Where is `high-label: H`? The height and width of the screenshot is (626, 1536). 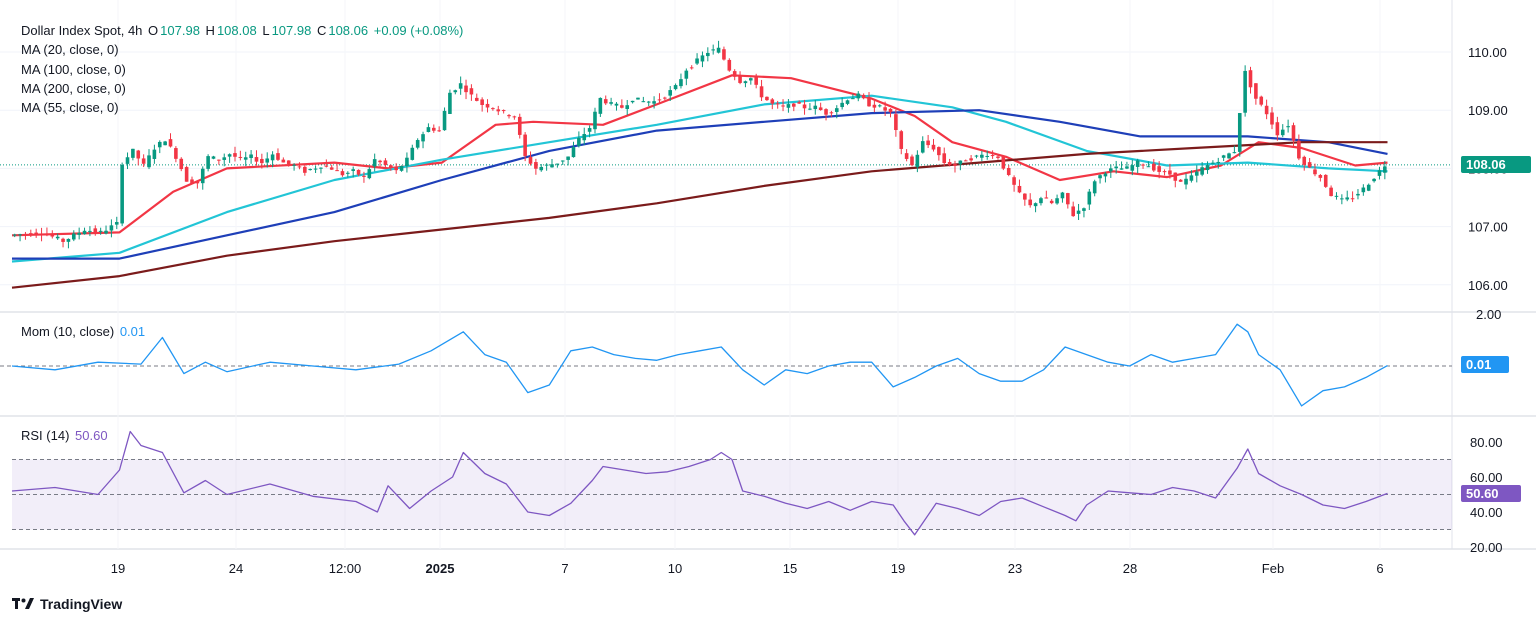
high-label: H is located at coordinates (210, 30).